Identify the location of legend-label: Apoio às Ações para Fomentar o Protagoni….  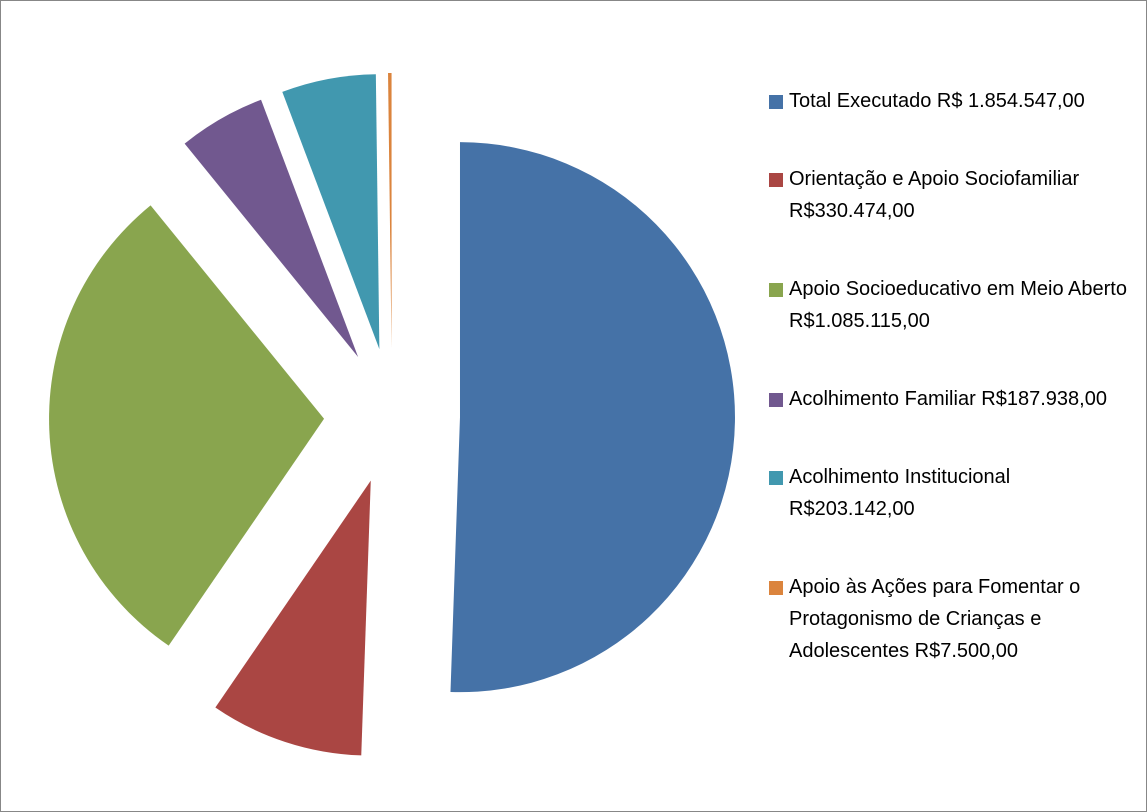
(935, 619).